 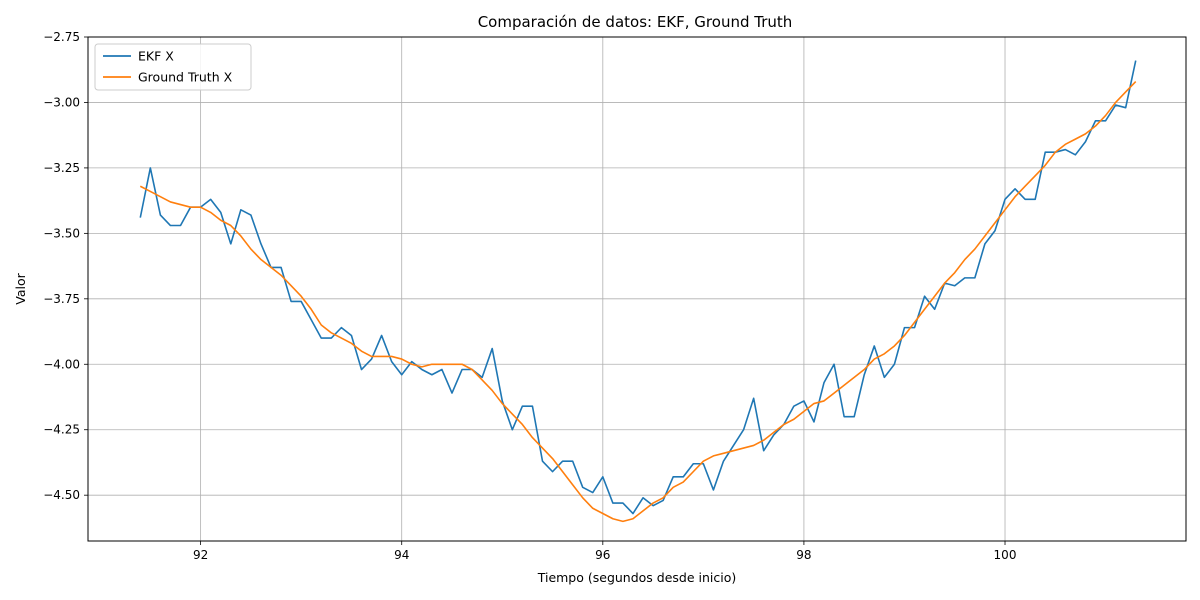 I want to click on y-axis-label: Valor, so click(x=20, y=288).